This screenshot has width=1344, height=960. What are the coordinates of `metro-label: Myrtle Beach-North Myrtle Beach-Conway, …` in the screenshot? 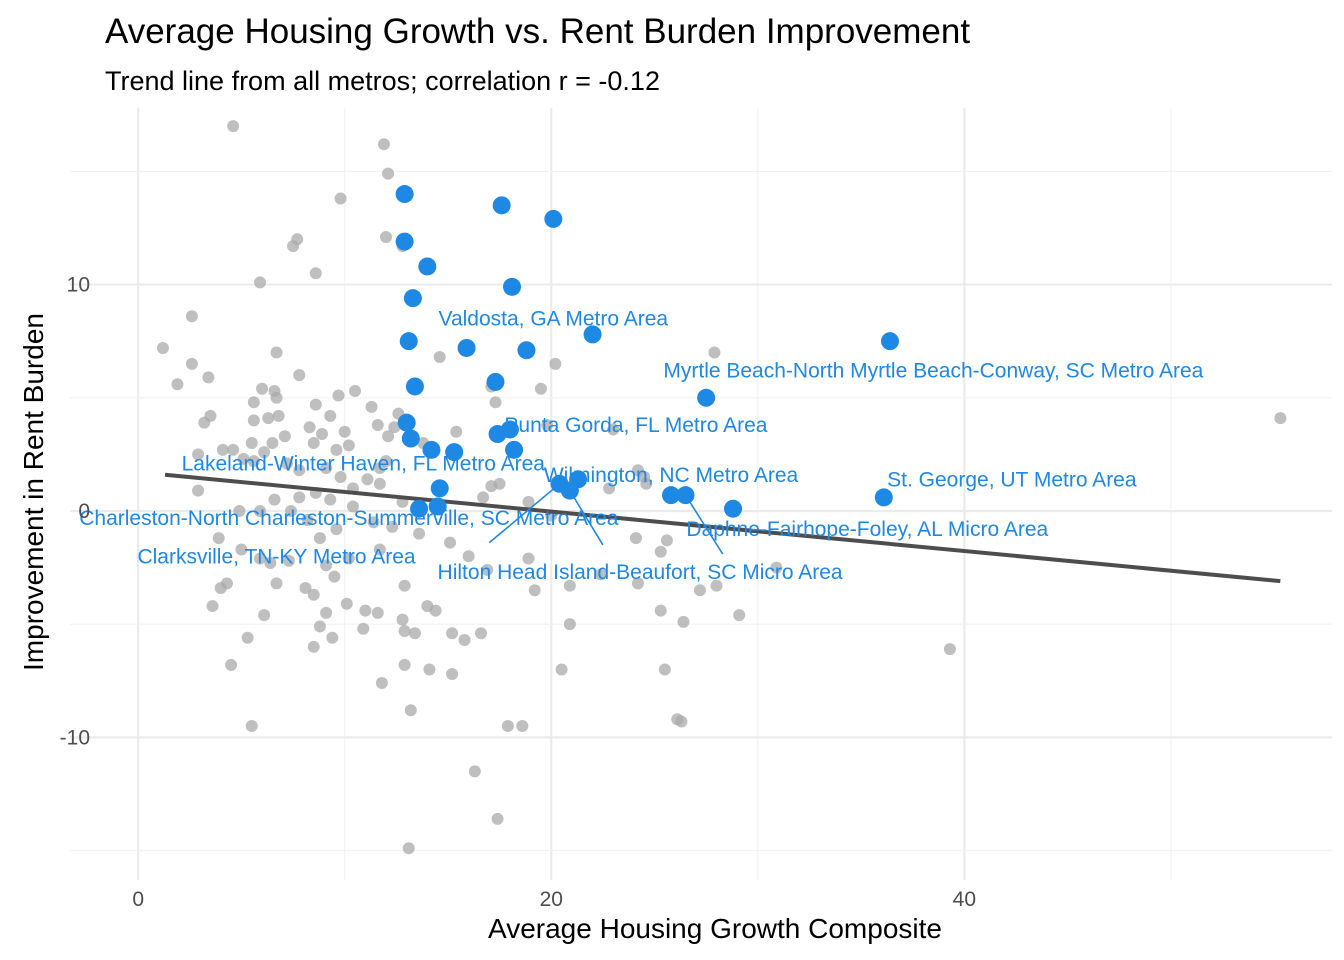 It's located at (933, 371).